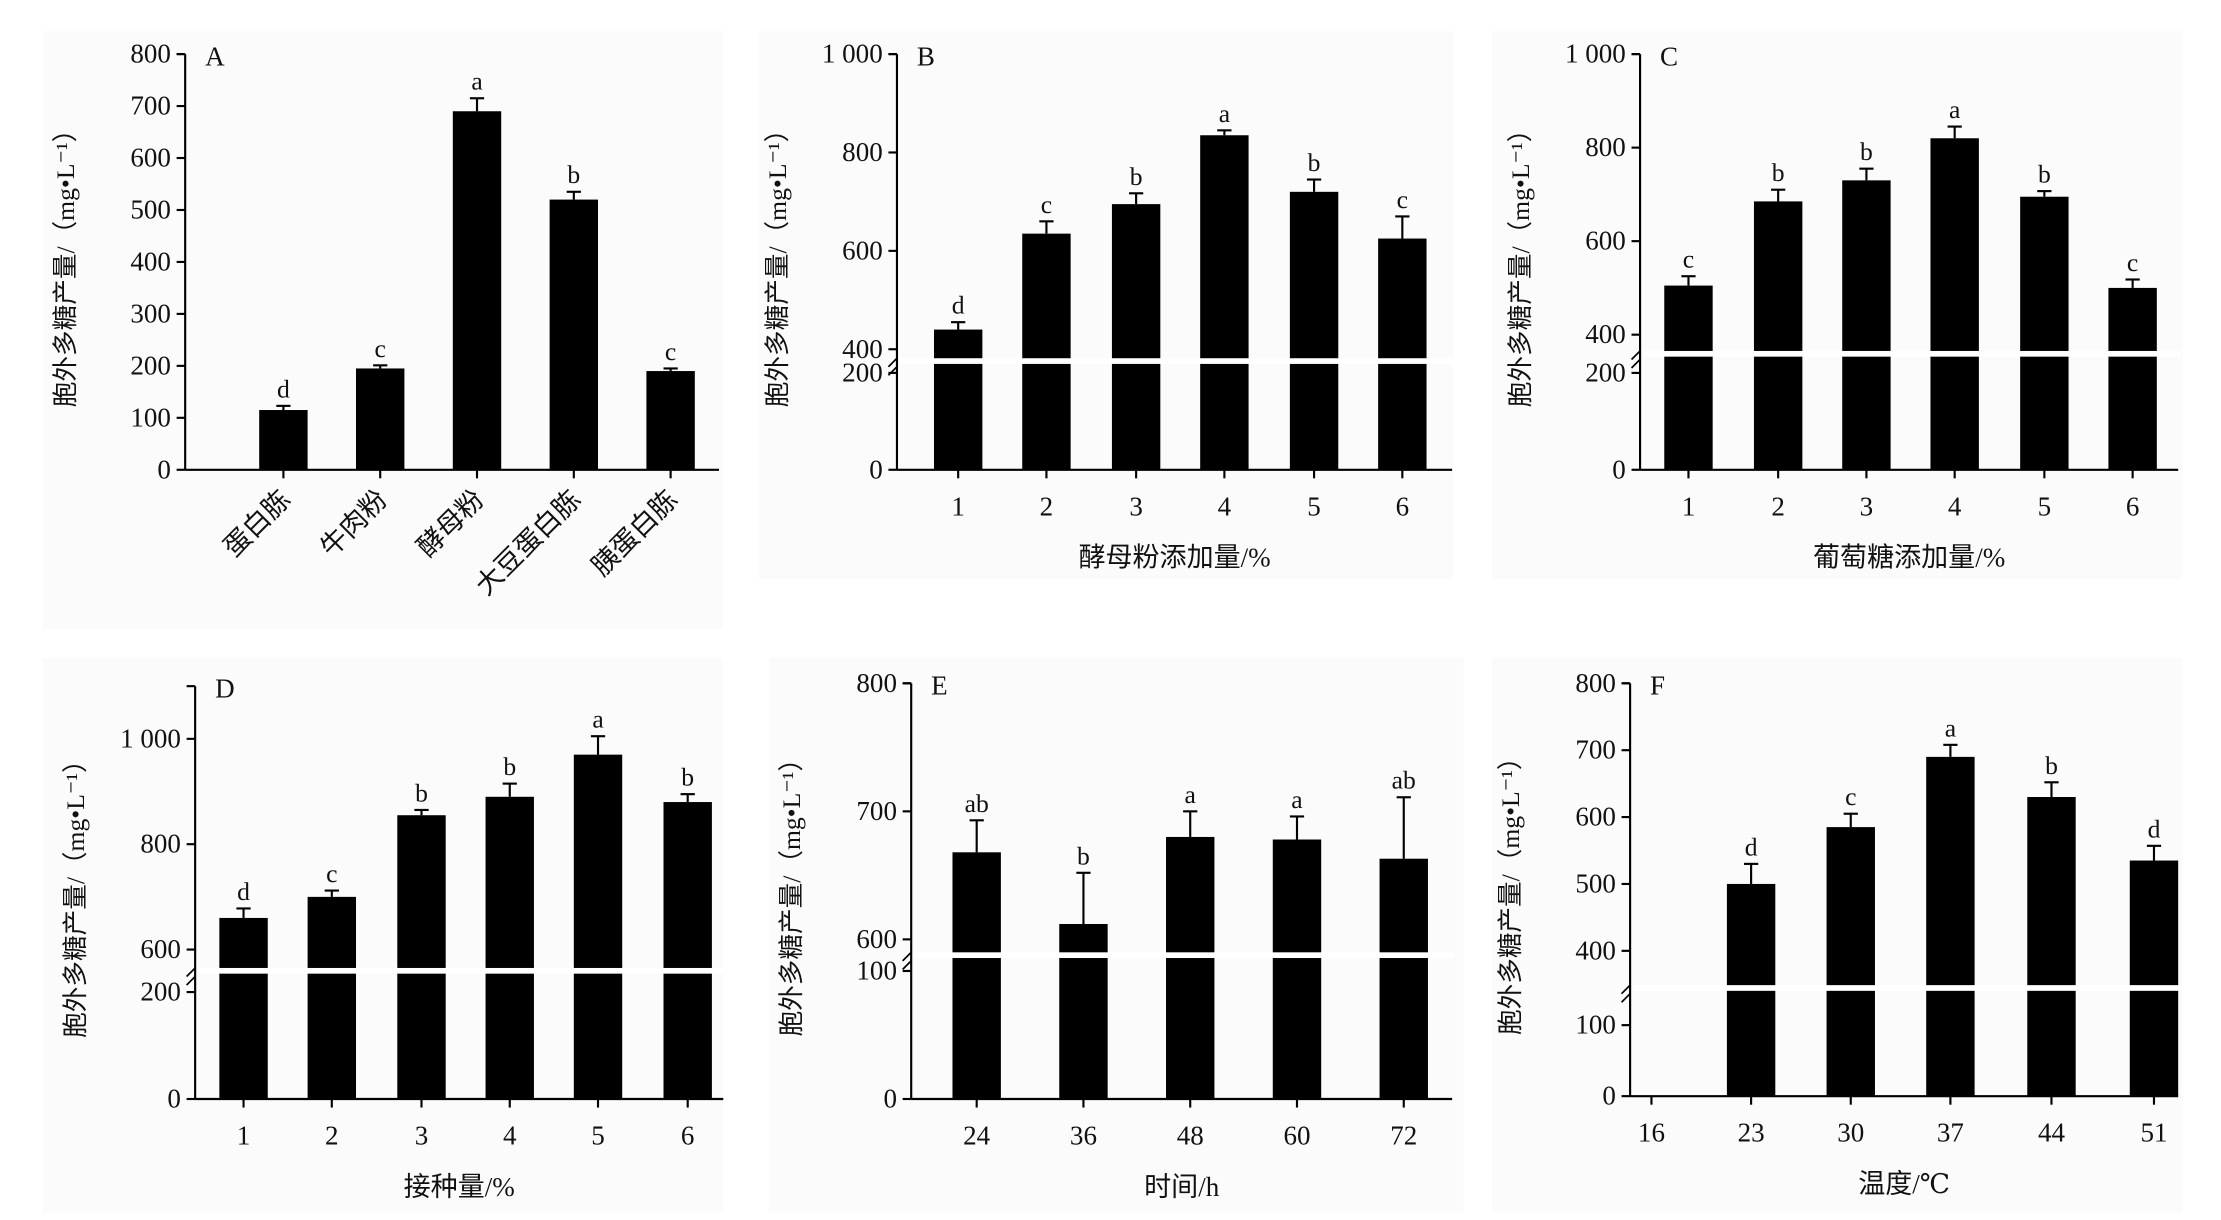  I want to click on x-tick-label: 60, so click(1296, 1136).